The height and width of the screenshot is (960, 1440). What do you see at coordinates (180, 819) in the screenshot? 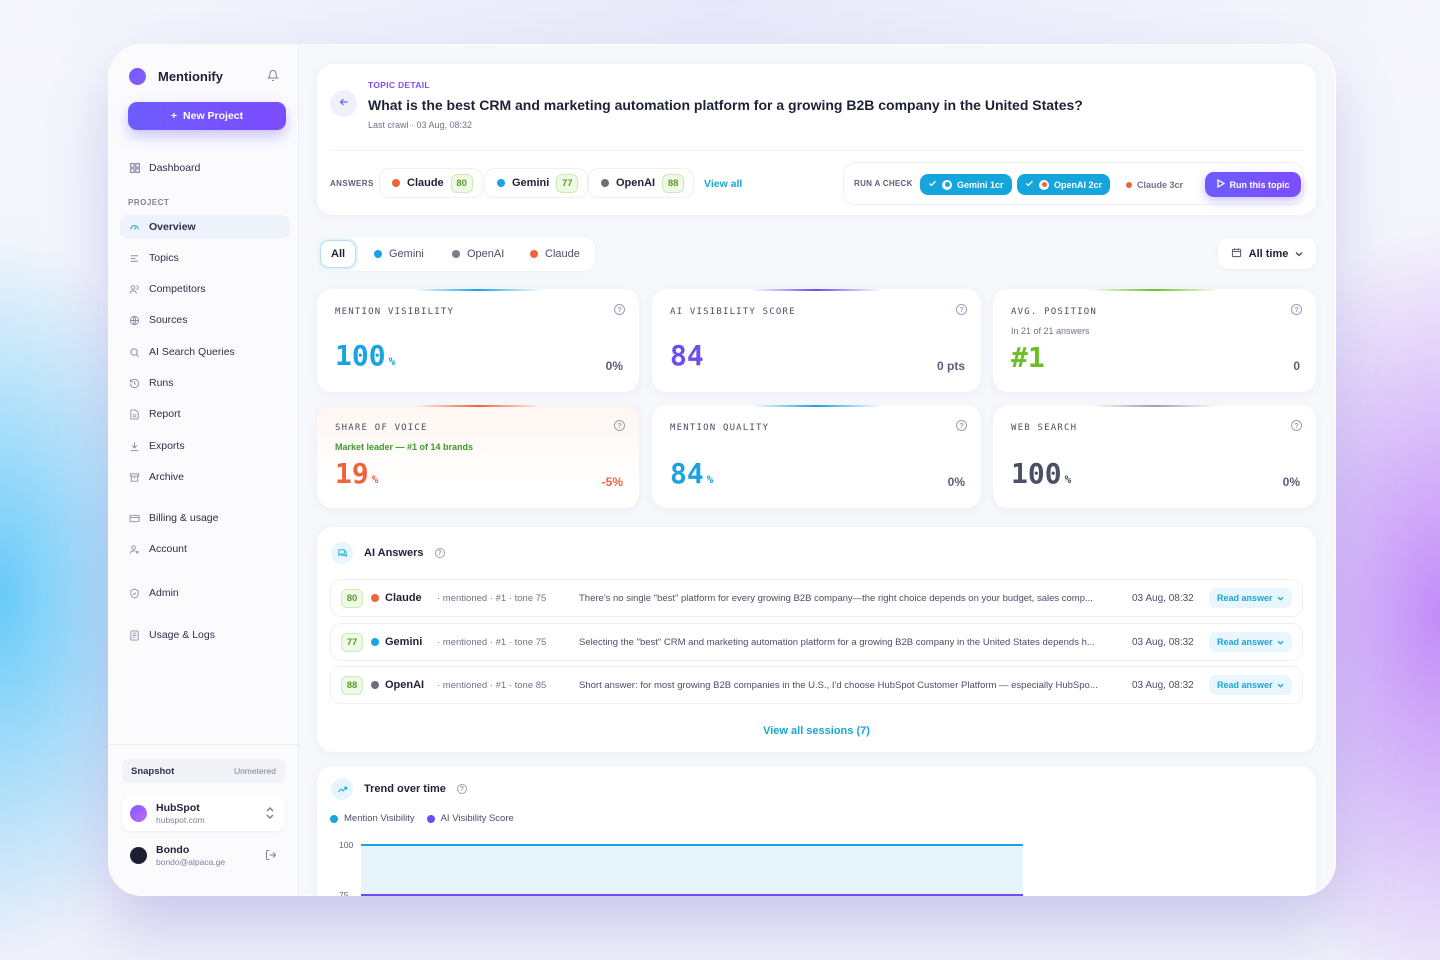
I see `project-domain: hubspot.com` at bounding box center [180, 819].